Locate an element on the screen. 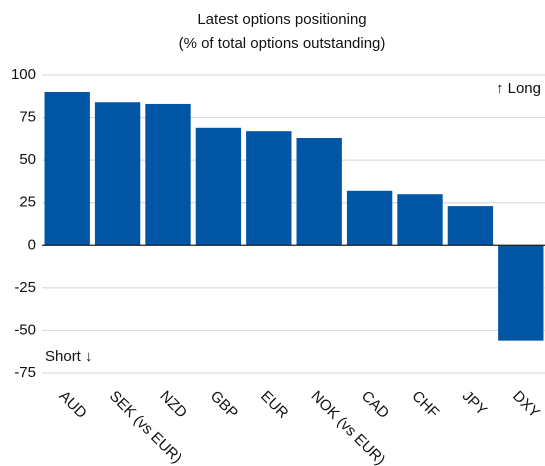  x-tick-label: DXY is located at coordinates (526, 405).